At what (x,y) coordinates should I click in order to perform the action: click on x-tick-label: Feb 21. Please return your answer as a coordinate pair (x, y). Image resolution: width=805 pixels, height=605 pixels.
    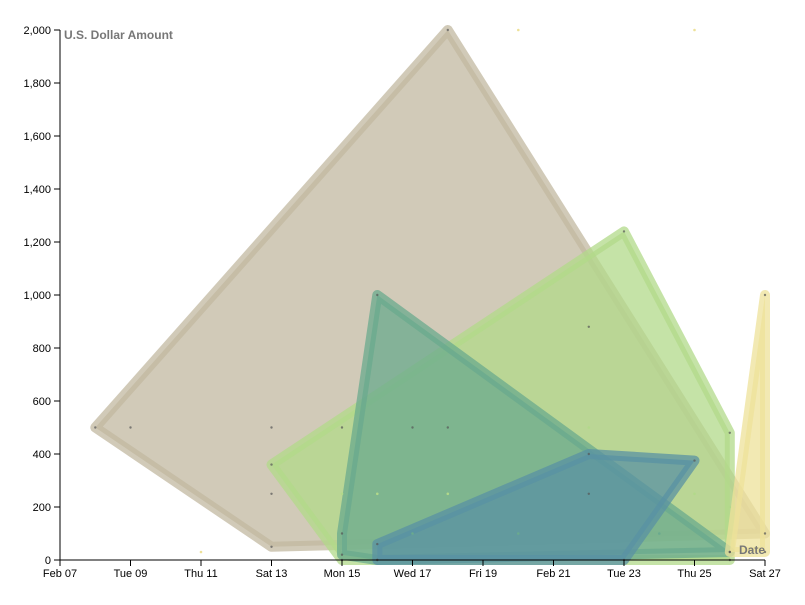
    Looking at the image, I should click on (553, 574).